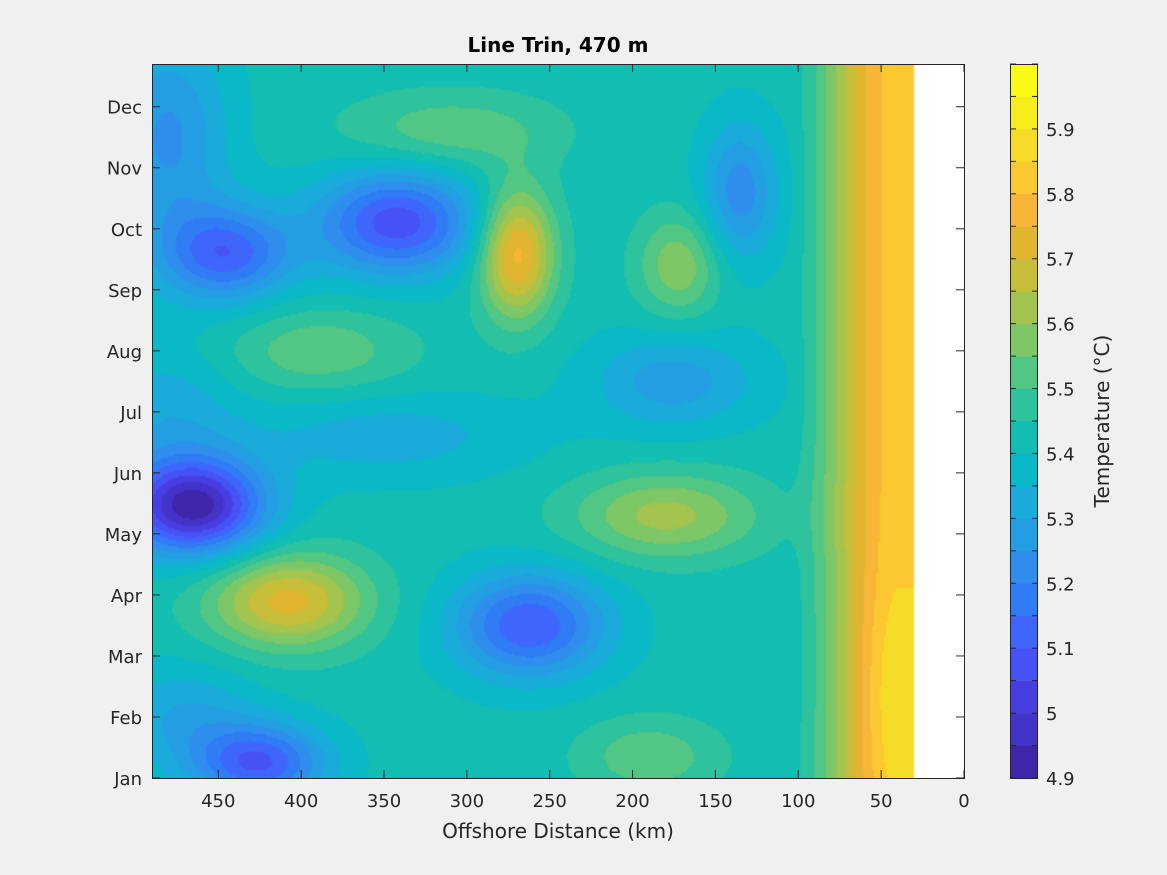  Describe the element at coordinates (125, 657) in the screenshot. I see `y-tick-label: Mar` at that location.